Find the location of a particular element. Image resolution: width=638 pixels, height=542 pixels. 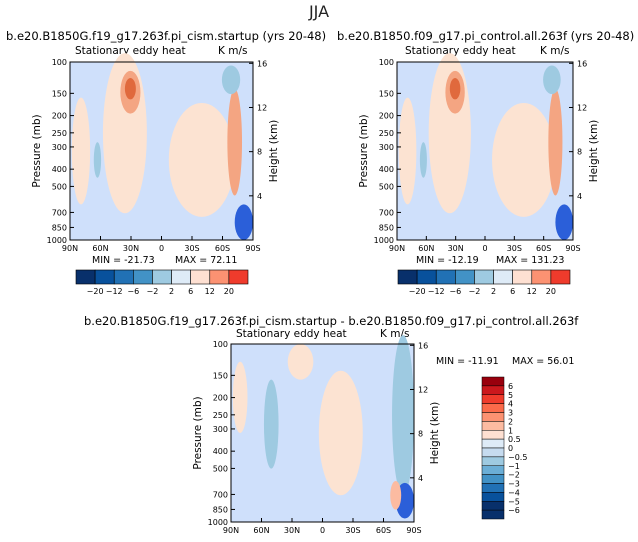

panel-2-units: K m/s is located at coordinates (555, 51).